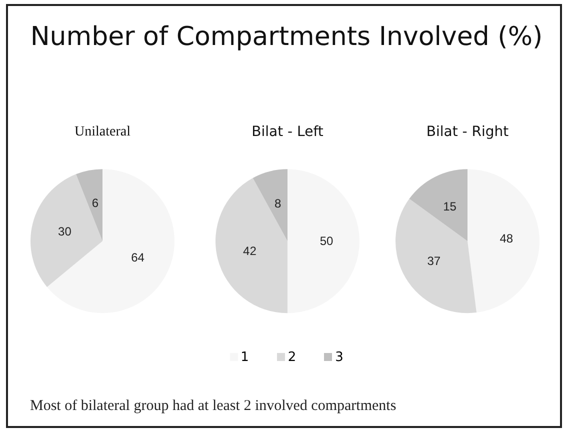 The image size is (573, 433). What do you see at coordinates (95, 203) in the screenshot?
I see `data-label: 6` at bounding box center [95, 203].